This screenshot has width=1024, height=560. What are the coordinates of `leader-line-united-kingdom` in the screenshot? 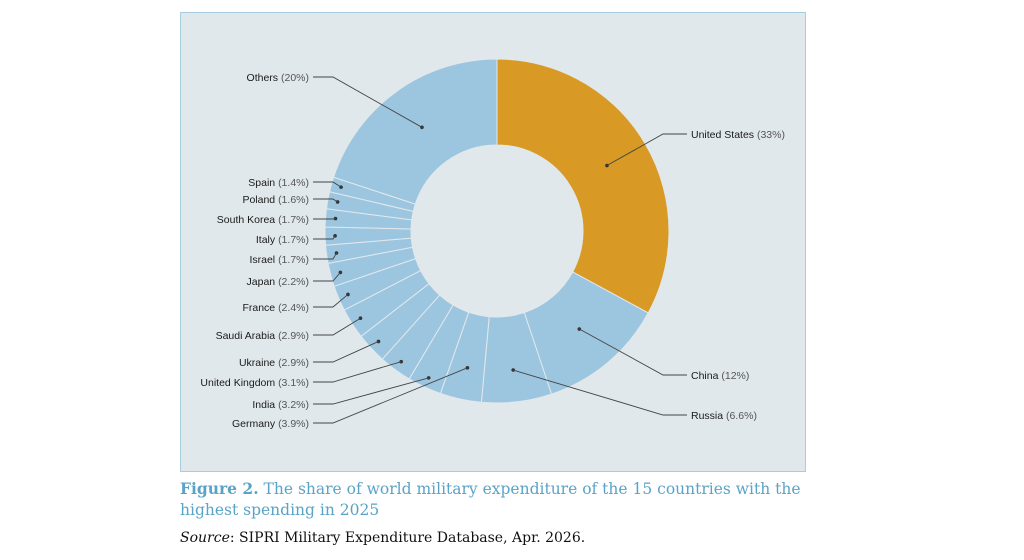 It's located at (357, 372).